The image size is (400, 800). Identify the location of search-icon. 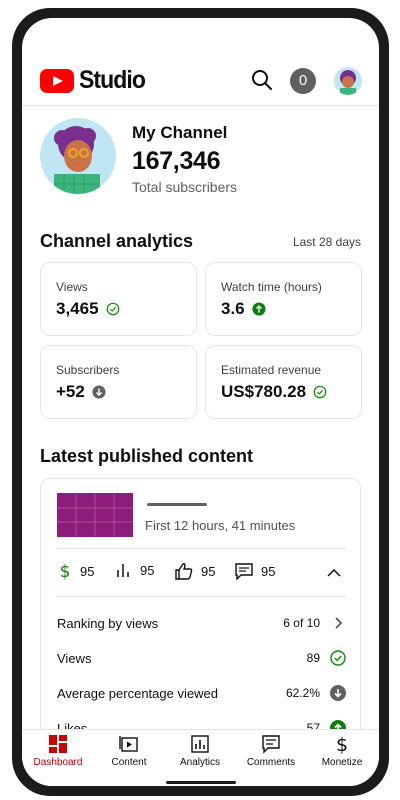
(262, 80).